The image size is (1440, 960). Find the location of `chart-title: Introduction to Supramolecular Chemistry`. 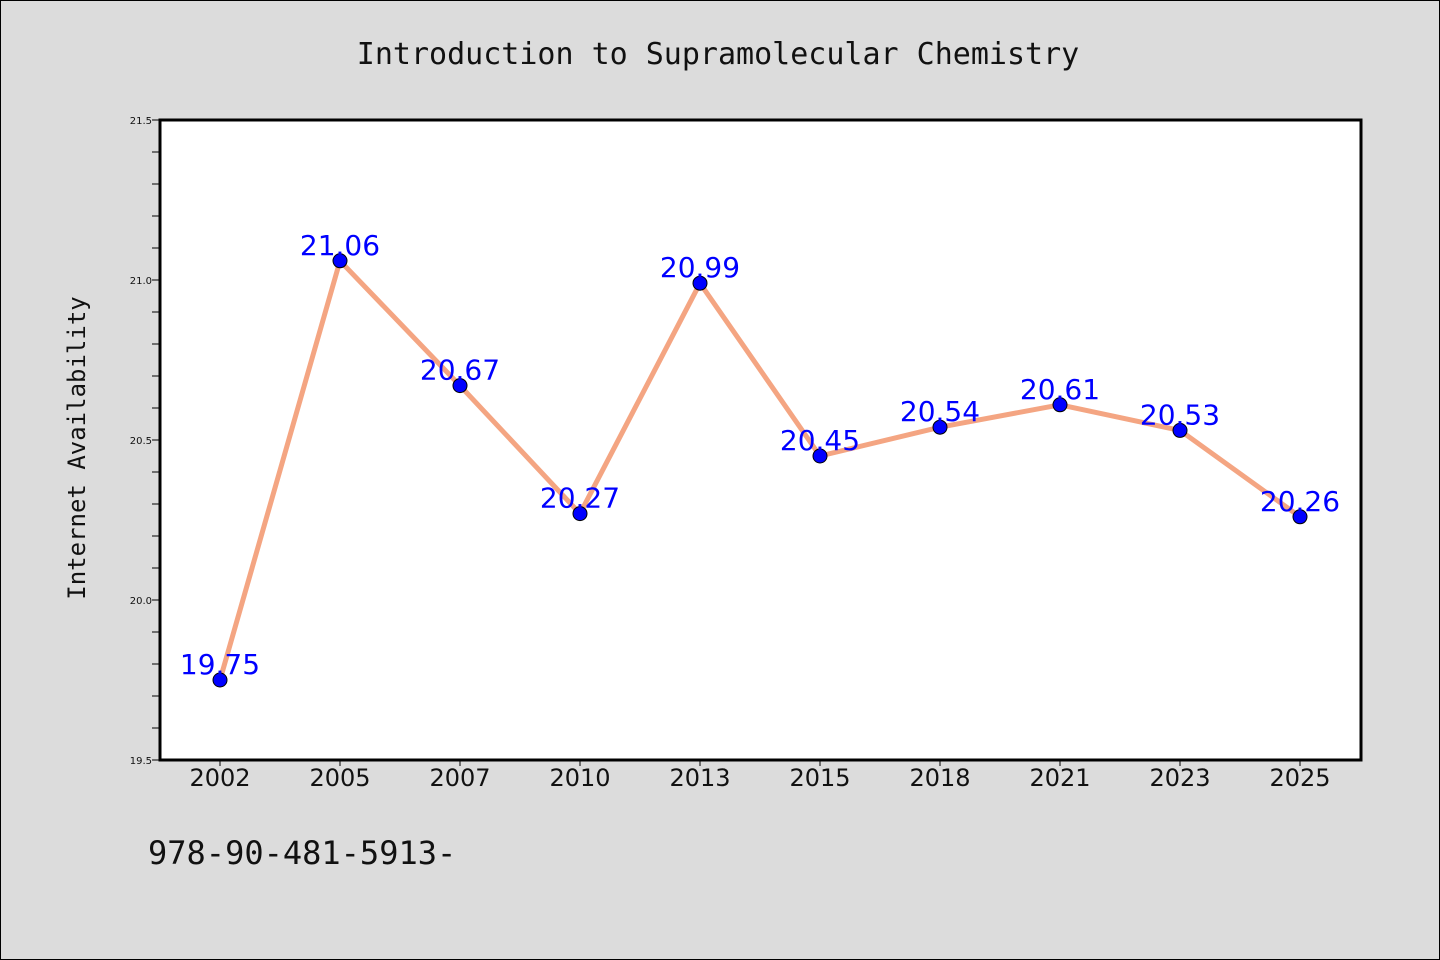

chart-title: Introduction to Supramolecular Chemistry is located at coordinates (718, 54).